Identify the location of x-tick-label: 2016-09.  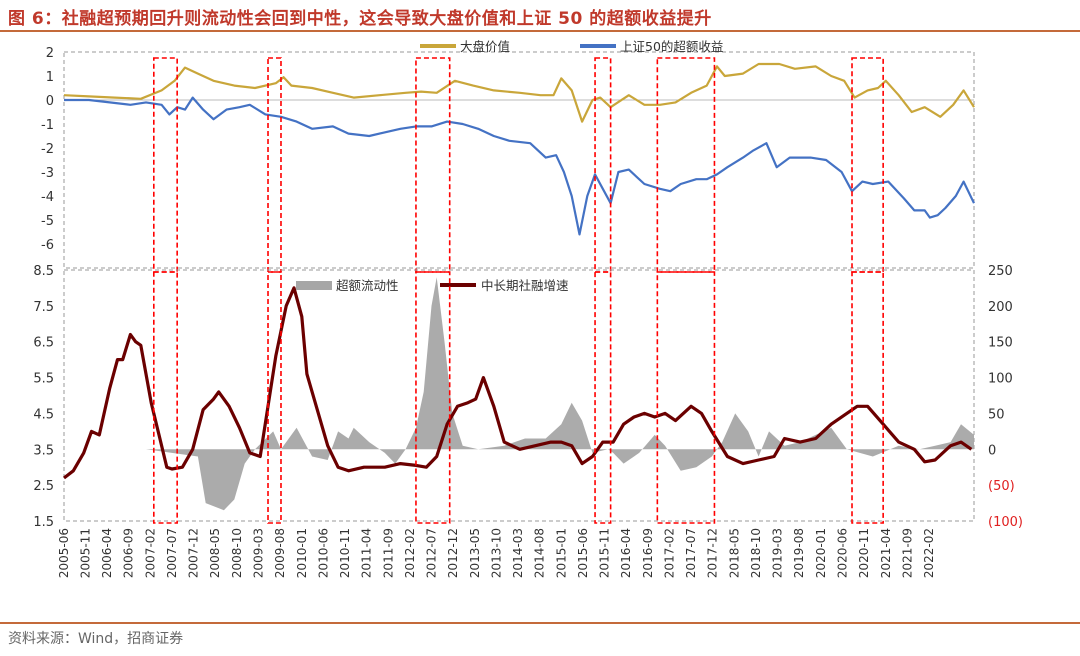
(648, 553).